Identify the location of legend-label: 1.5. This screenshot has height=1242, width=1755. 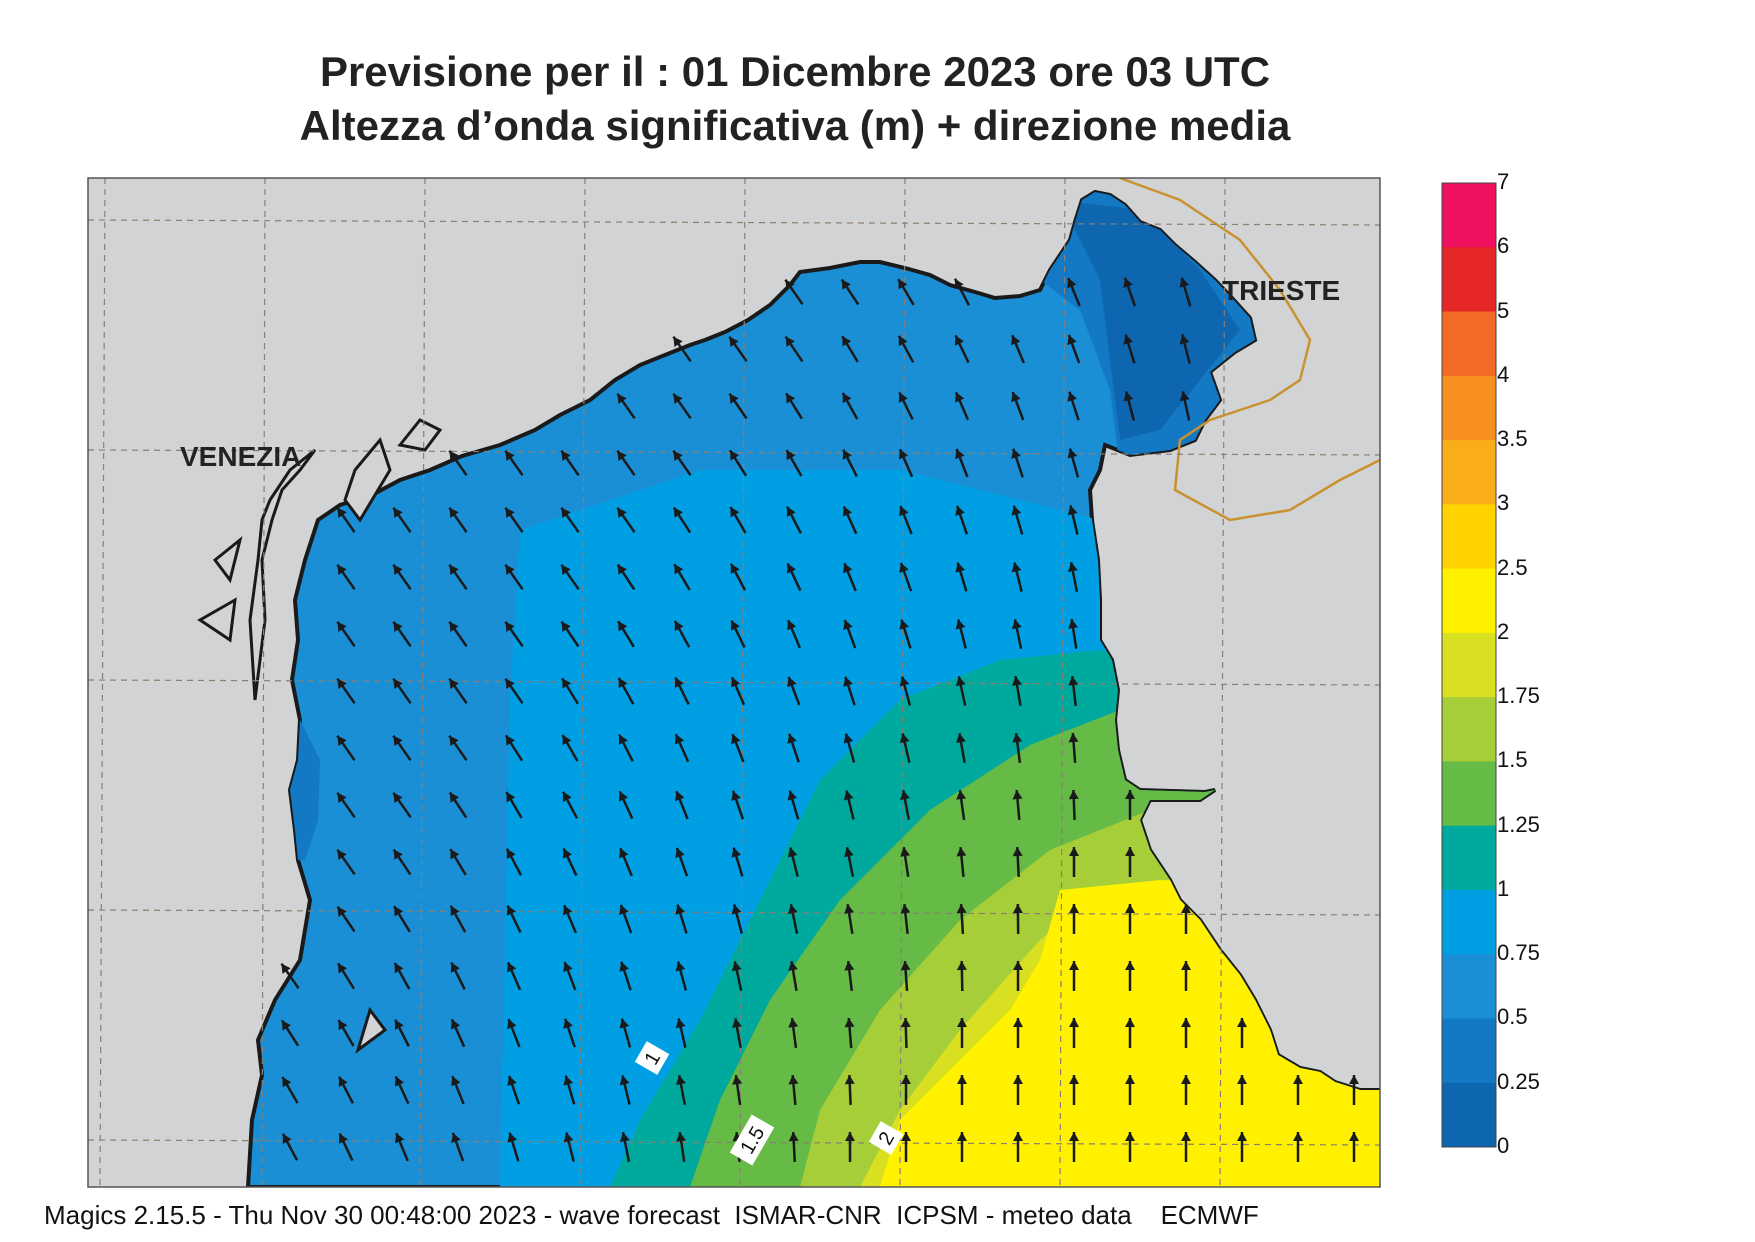
(1512, 760).